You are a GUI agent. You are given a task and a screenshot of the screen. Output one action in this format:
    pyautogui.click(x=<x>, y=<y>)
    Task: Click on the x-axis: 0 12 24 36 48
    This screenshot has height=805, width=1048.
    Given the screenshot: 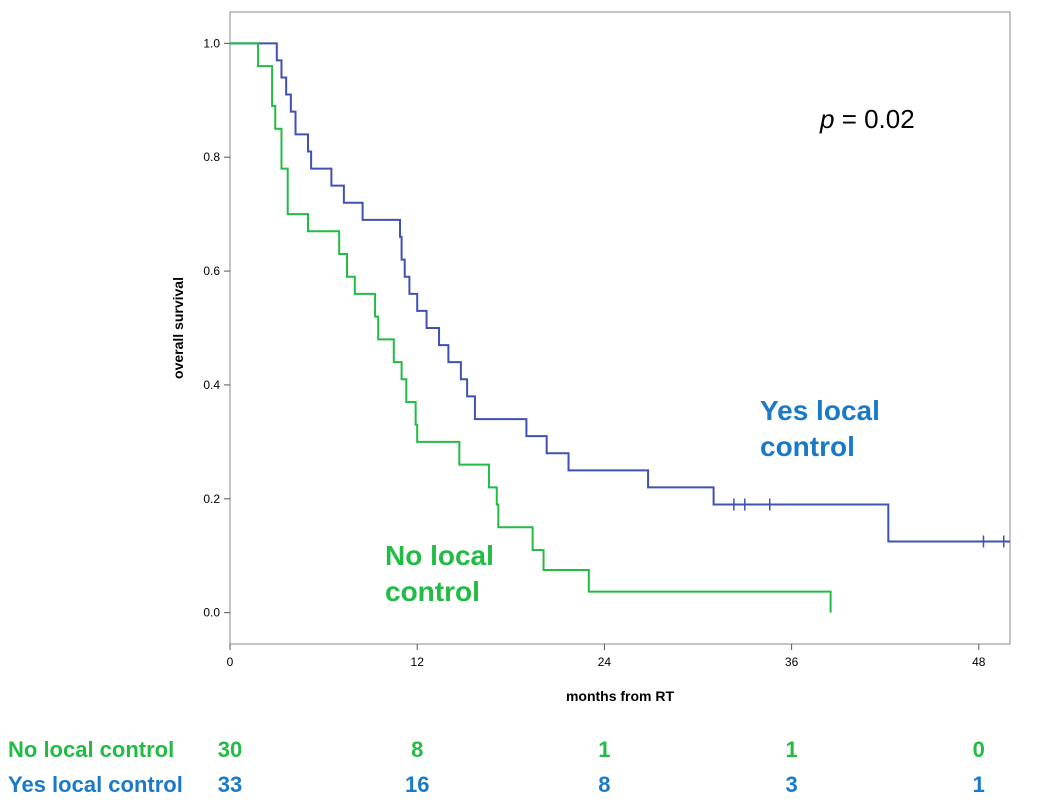 What is the action you would take?
    pyautogui.click(x=606, y=656)
    